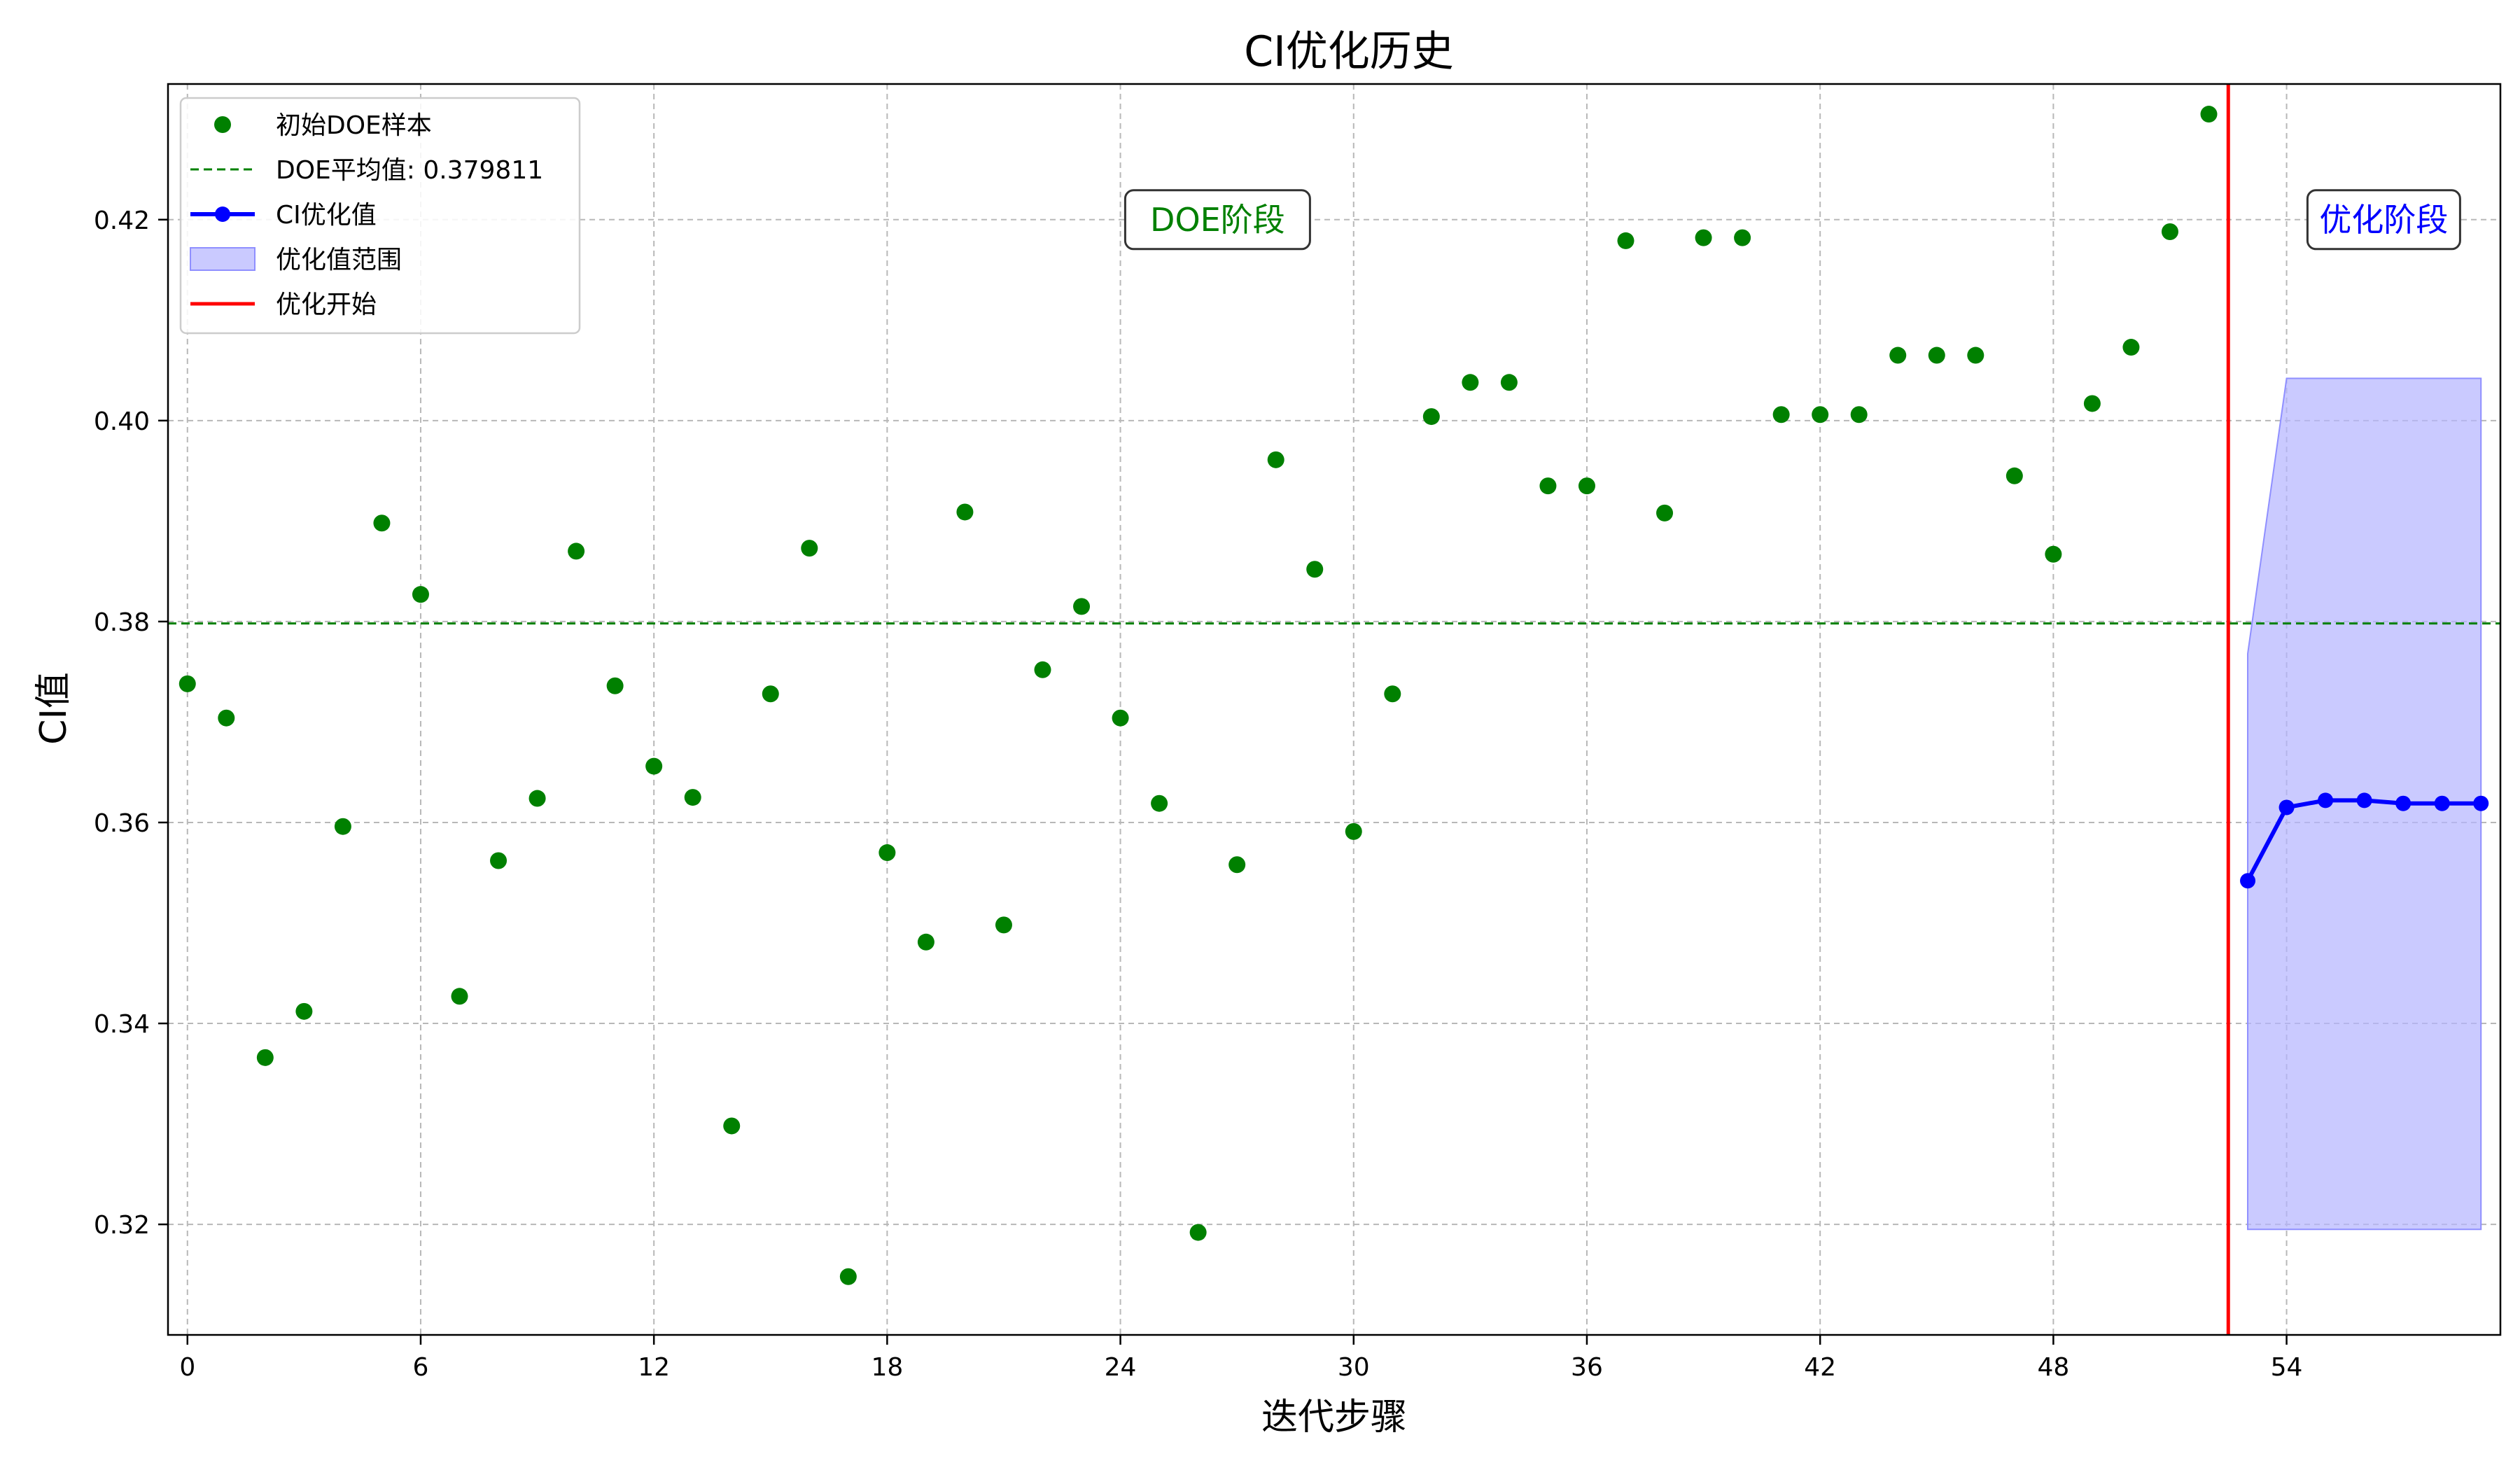  I want to click on y-axis-label: CI值, so click(54, 708).